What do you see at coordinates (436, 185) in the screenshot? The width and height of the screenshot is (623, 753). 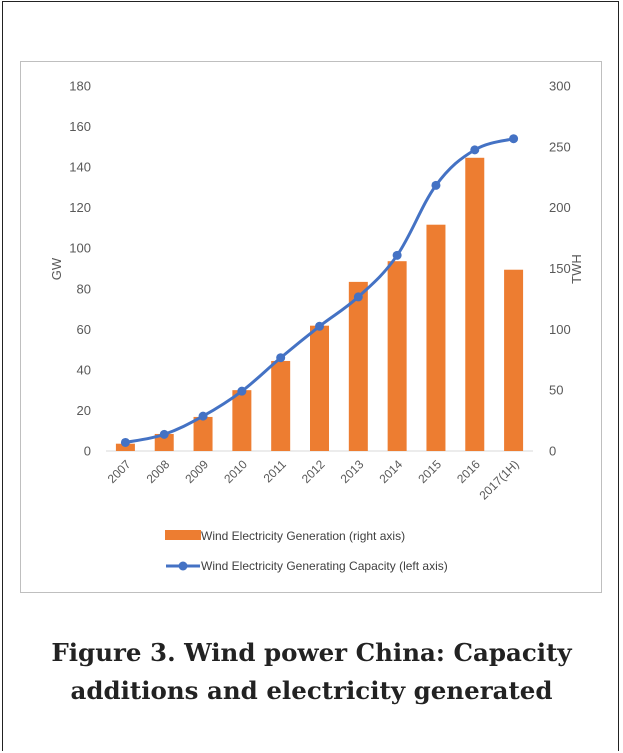 I see `point-2015` at bounding box center [436, 185].